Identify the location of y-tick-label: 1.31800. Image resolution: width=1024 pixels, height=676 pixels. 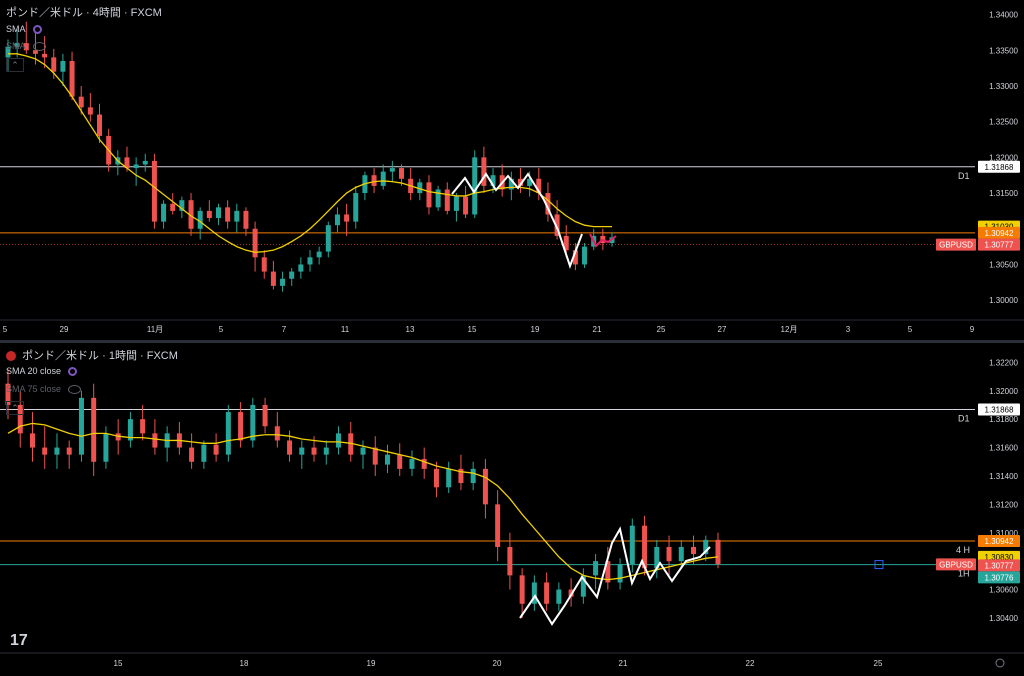
(1003, 419).